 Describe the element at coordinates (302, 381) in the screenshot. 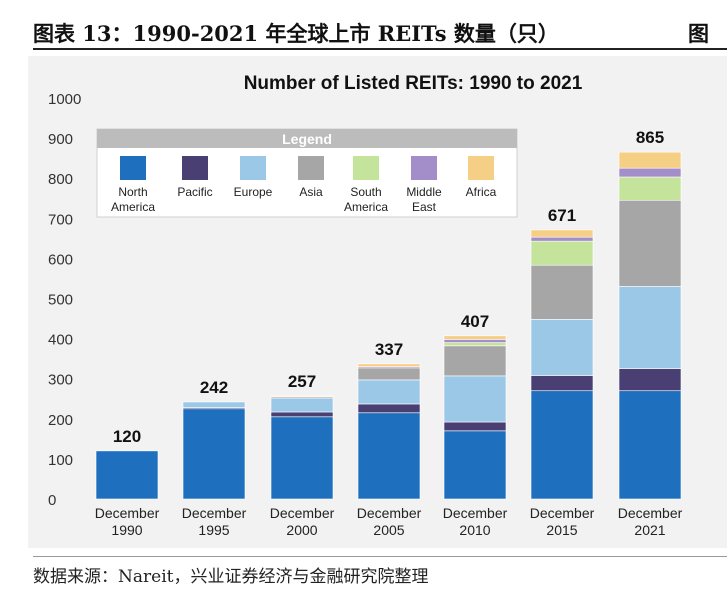

I see `bar-total-label-2: 257` at that location.